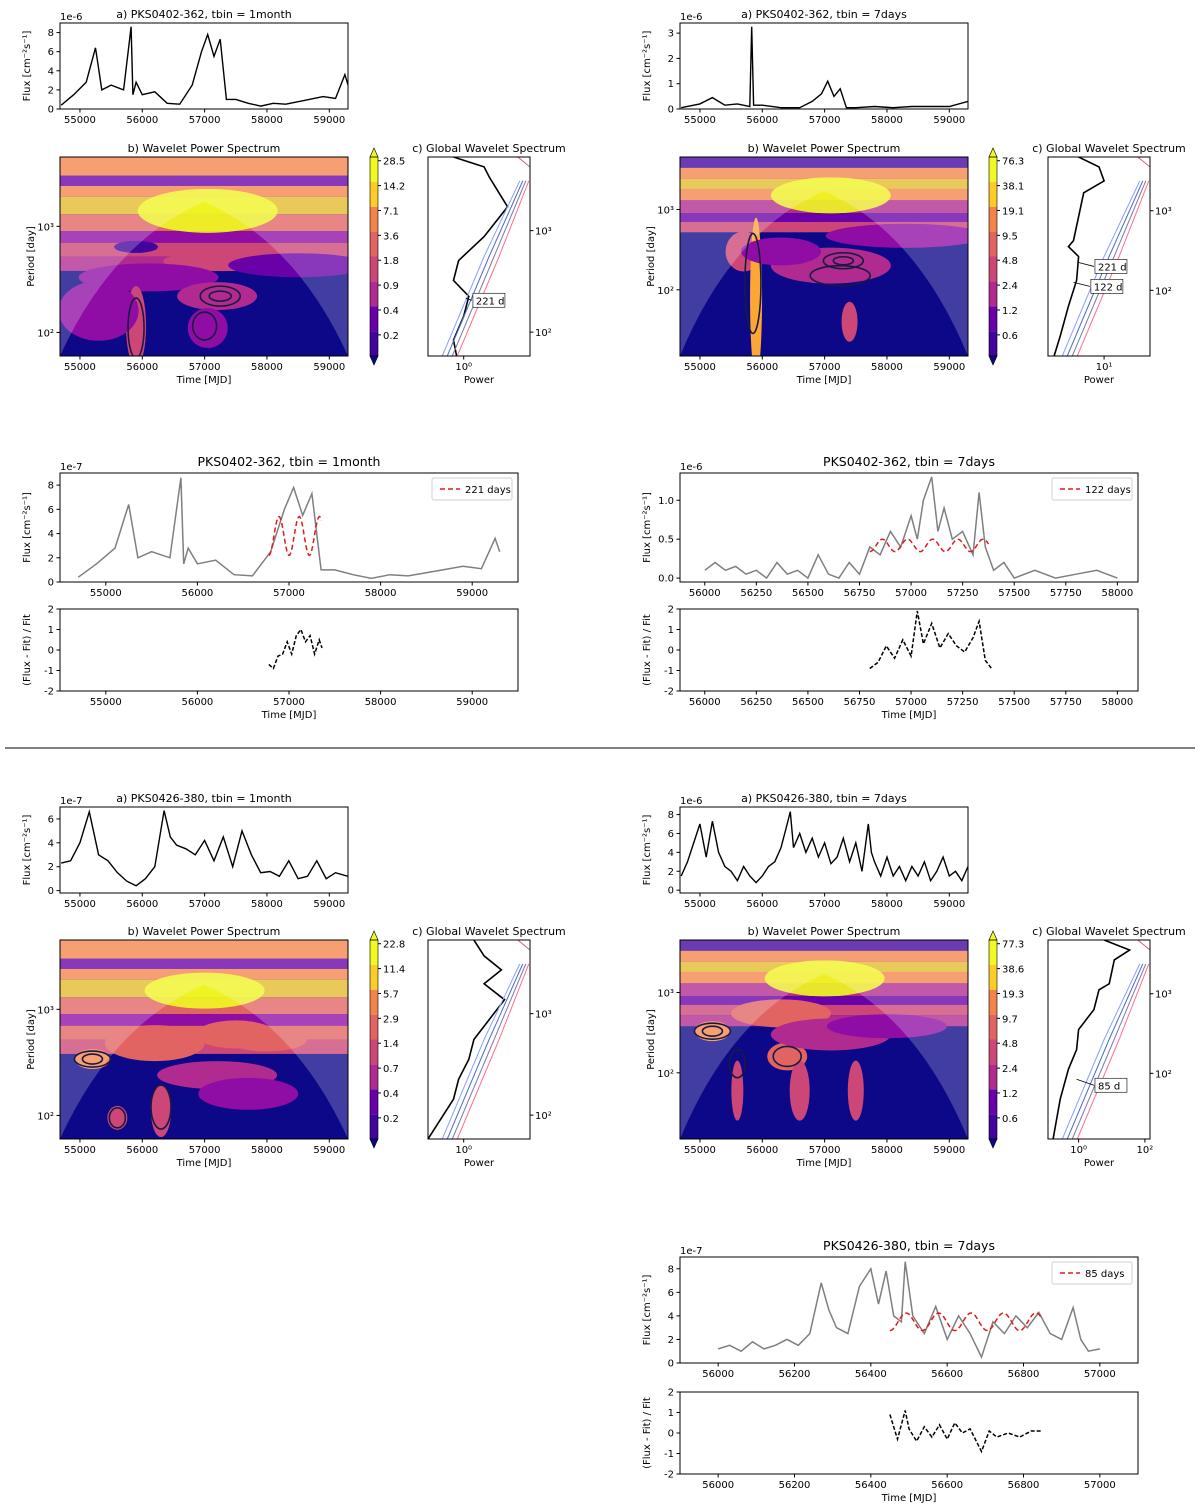 The width and height of the screenshot is (1200, 1507). I want to click on y-axis-label: (Flux - Fit) / Fit, so click(27, 650).